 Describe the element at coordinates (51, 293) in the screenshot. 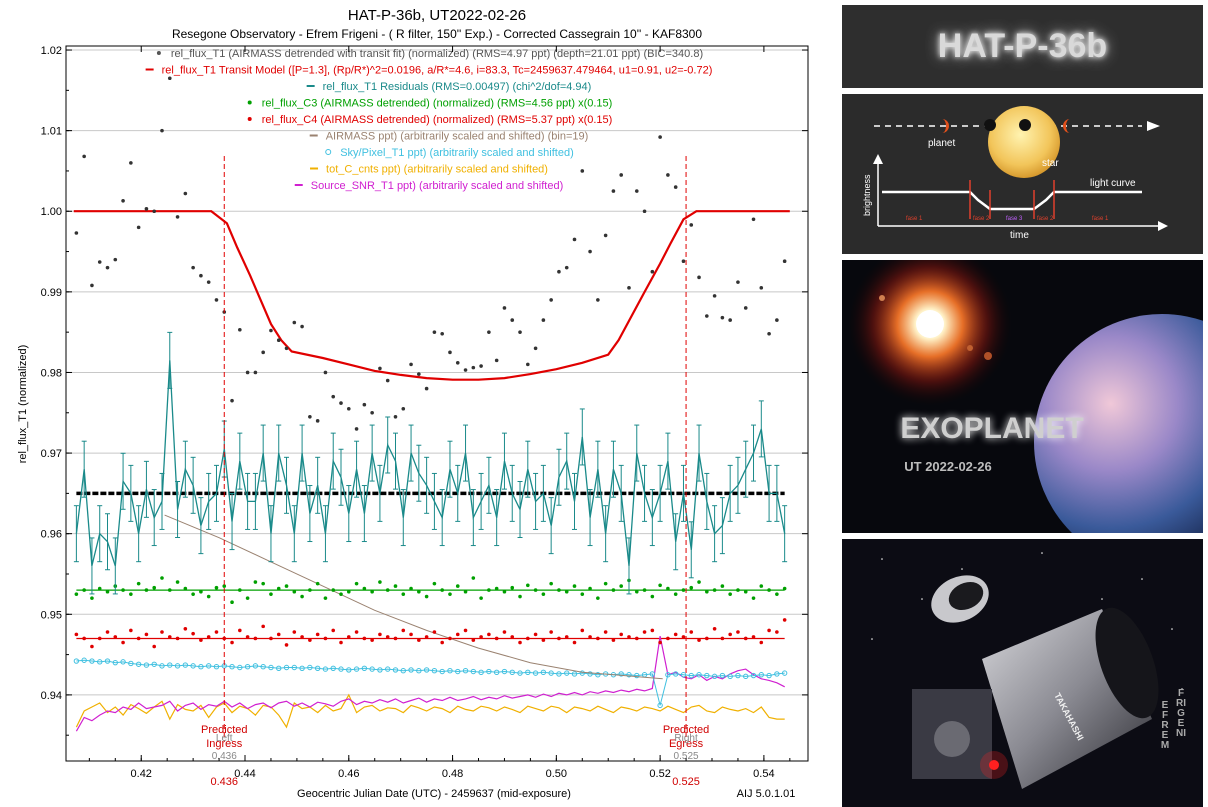

I see `y-tick-label: 0.99` at that location.